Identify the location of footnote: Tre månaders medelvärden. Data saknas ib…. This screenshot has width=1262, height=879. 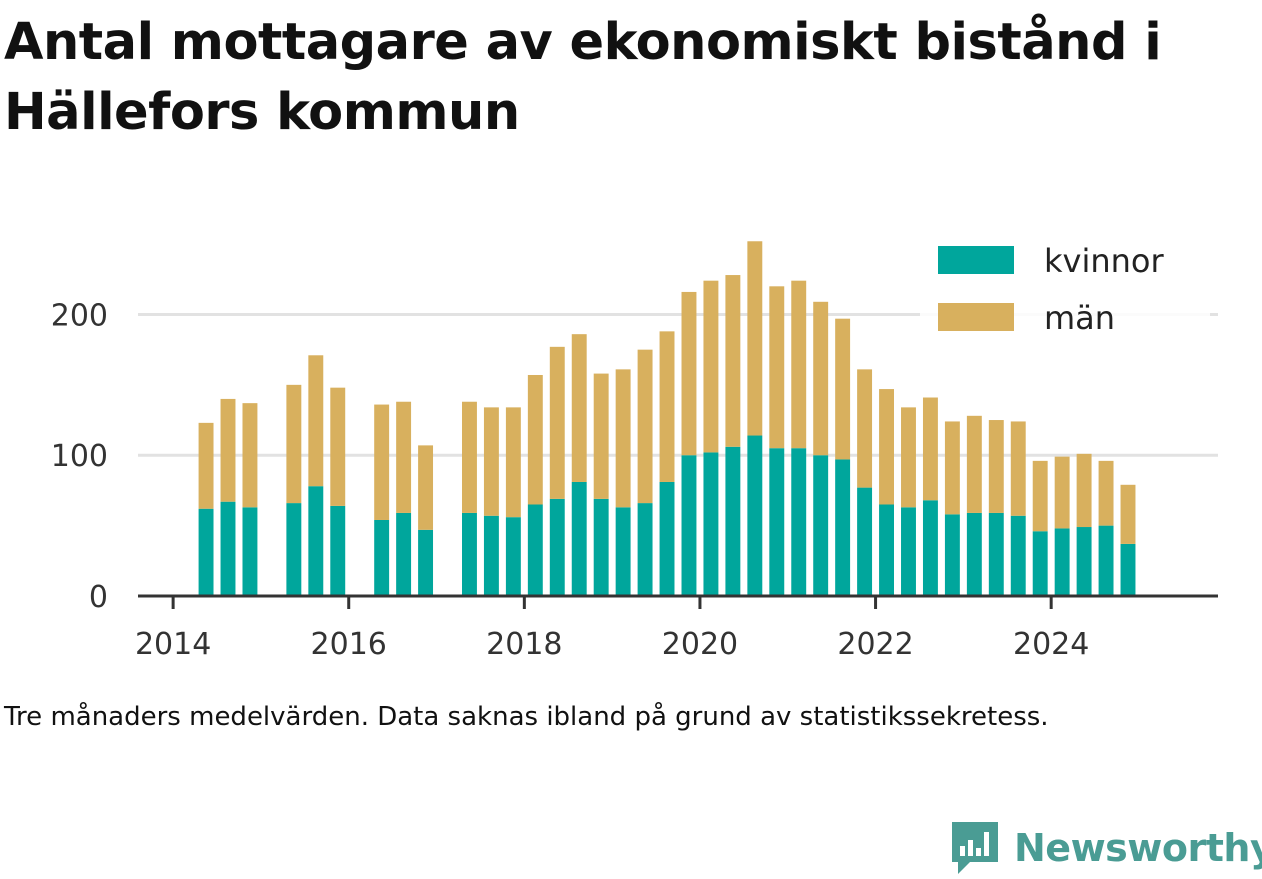
(526, 717).